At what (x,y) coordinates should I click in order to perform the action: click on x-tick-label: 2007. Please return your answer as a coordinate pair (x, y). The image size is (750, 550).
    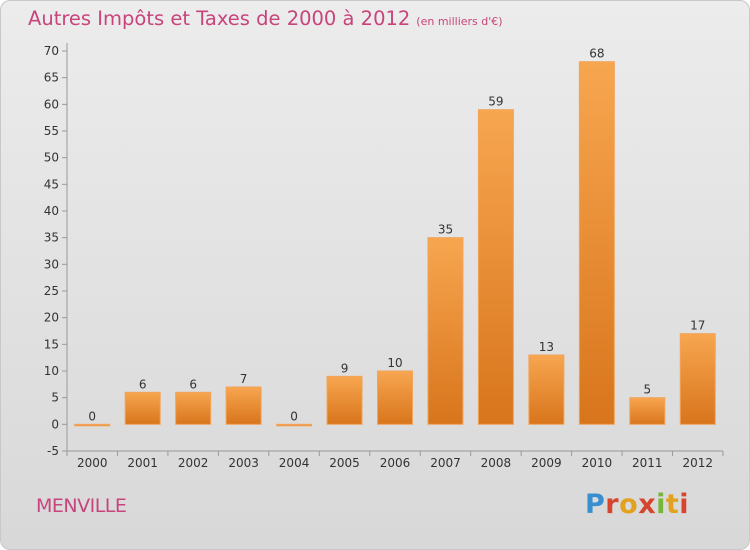
    Looking at the image, I should click on (445, 463).